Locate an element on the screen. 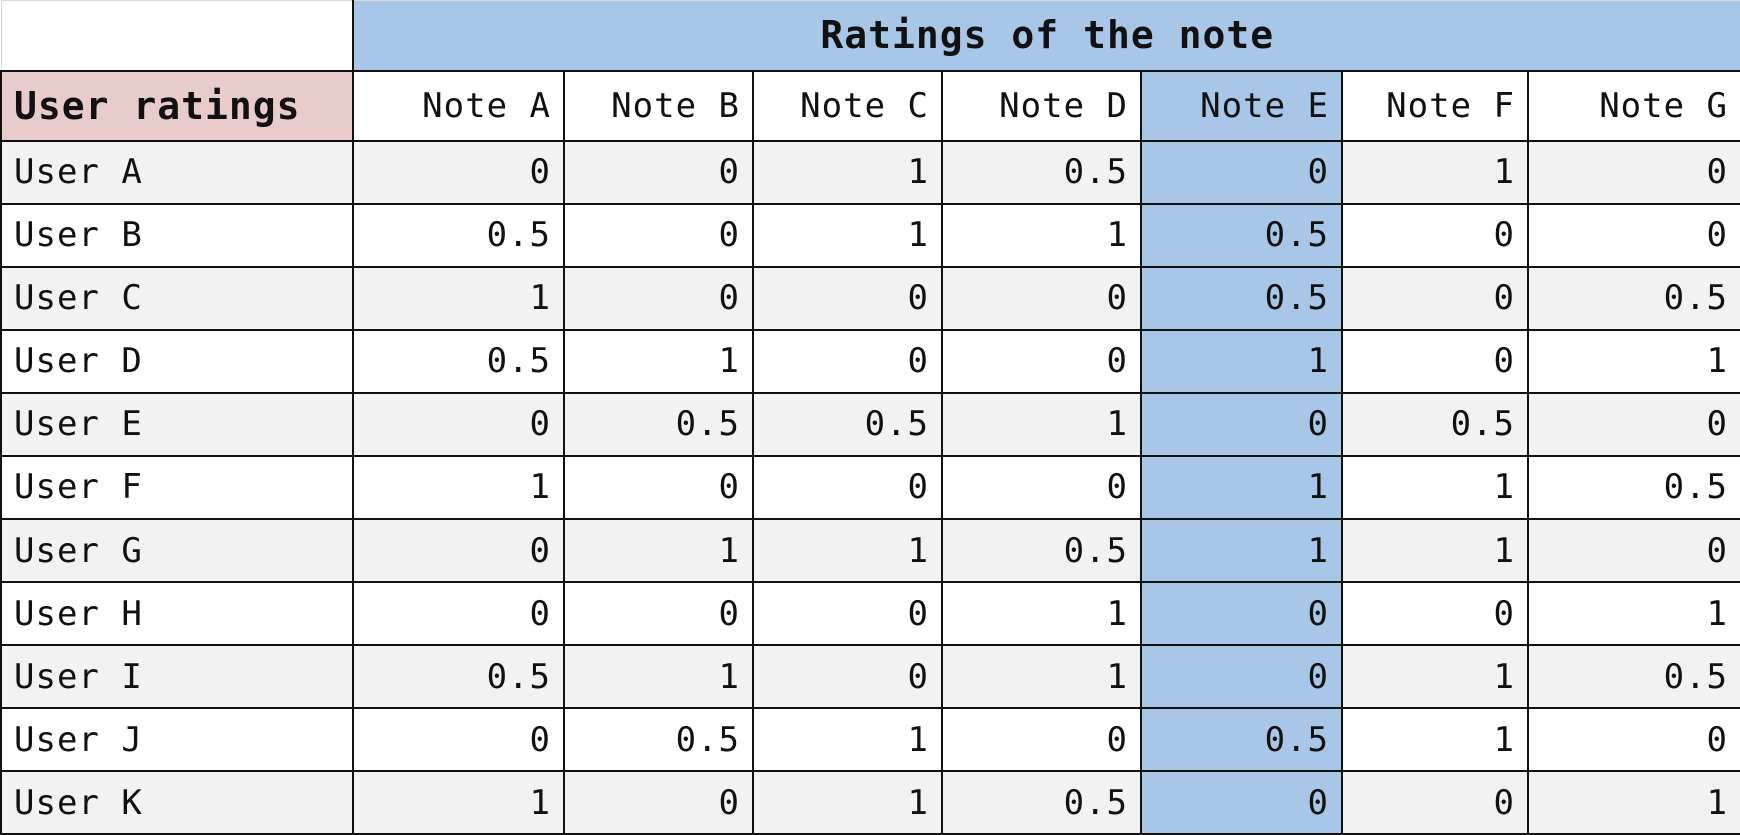 The width and height of the screenshot is (1740, 835). column-header: Note B is located at coordinates (658, 105).